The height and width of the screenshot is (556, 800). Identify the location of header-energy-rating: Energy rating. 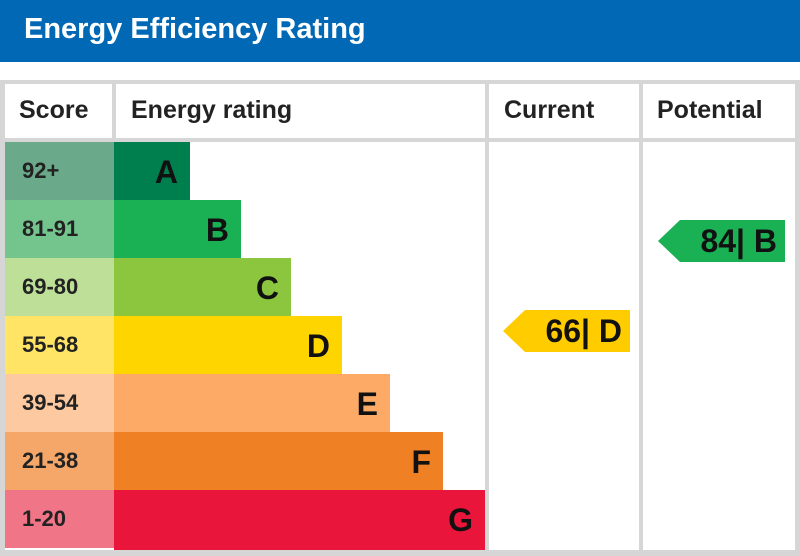
(212, 110).